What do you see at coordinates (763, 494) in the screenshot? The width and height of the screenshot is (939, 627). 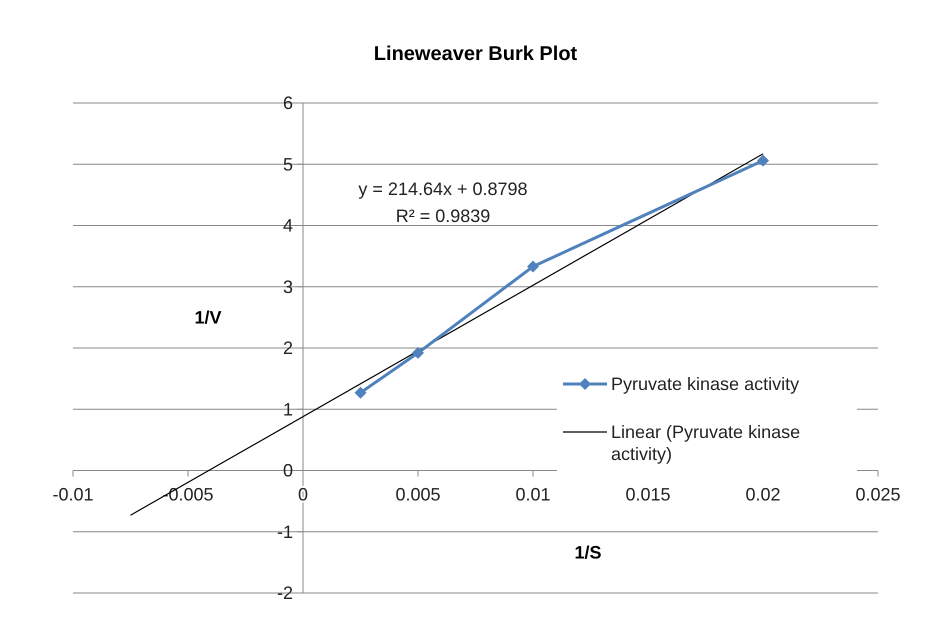 I see `x-tick-label: 0.02` at bounding box center [763, 494].